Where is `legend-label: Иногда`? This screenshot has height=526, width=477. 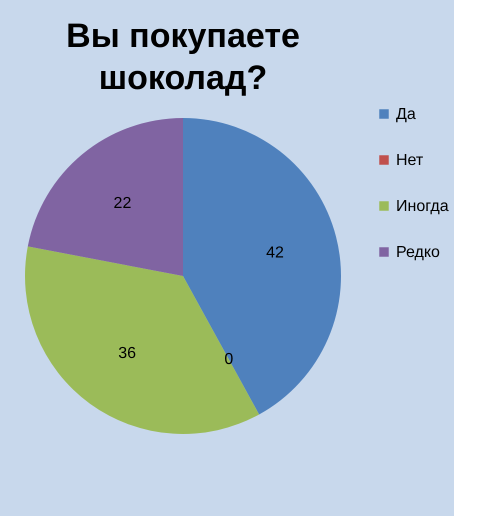 legend-label: Иногда is located at coordinates (422, 206).